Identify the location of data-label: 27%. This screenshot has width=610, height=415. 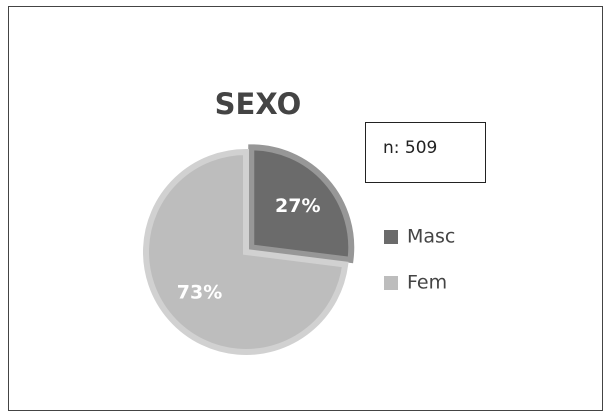
(297, 206).